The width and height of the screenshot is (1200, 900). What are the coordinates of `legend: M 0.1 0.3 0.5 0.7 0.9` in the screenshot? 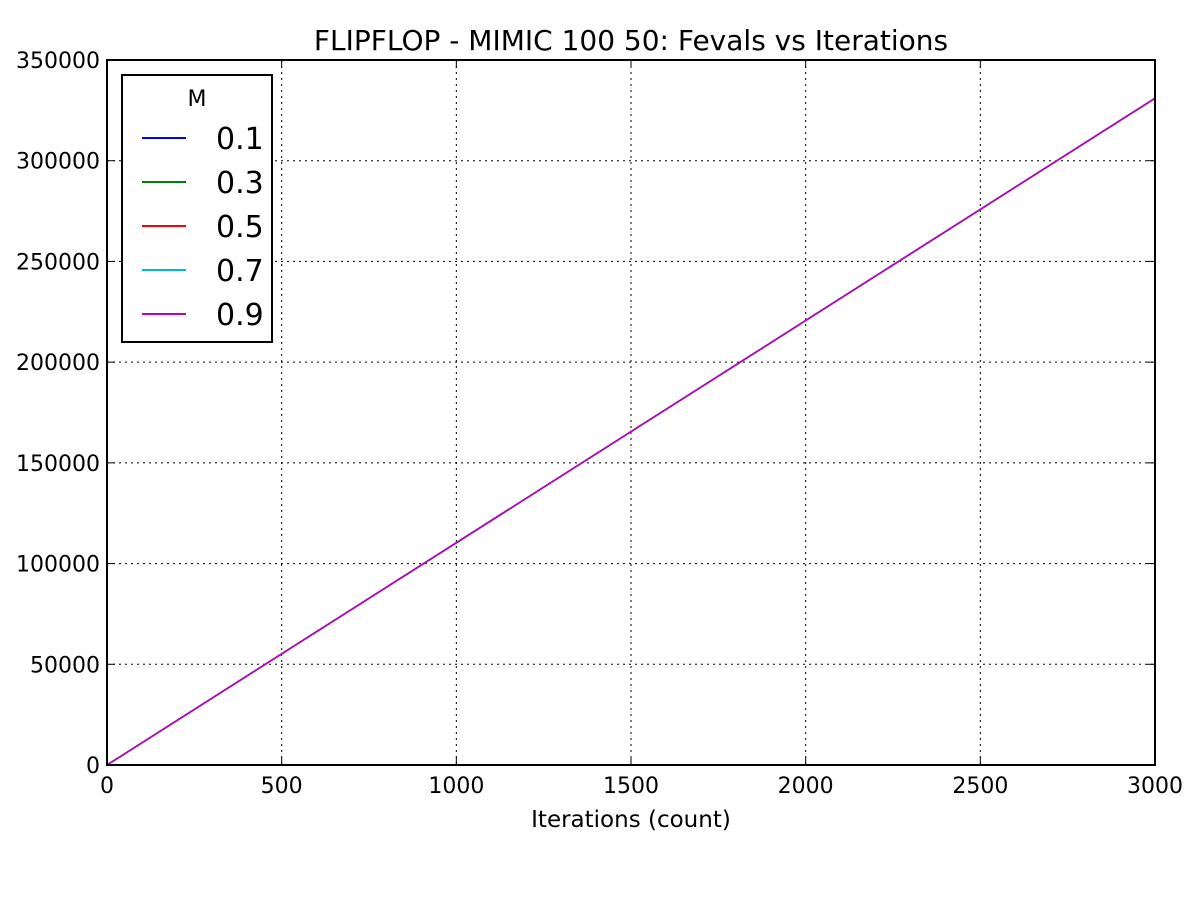 It's located at (197, 208).